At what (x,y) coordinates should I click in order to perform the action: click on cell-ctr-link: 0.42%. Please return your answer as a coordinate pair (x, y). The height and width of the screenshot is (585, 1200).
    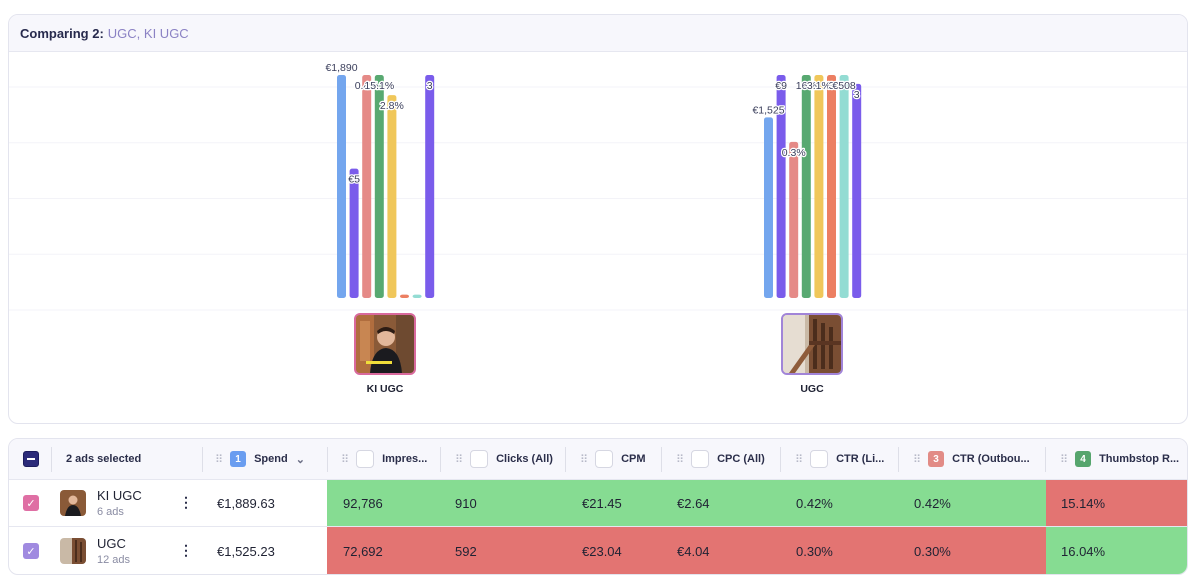
    Looking at the image, I should click on (814, 503).